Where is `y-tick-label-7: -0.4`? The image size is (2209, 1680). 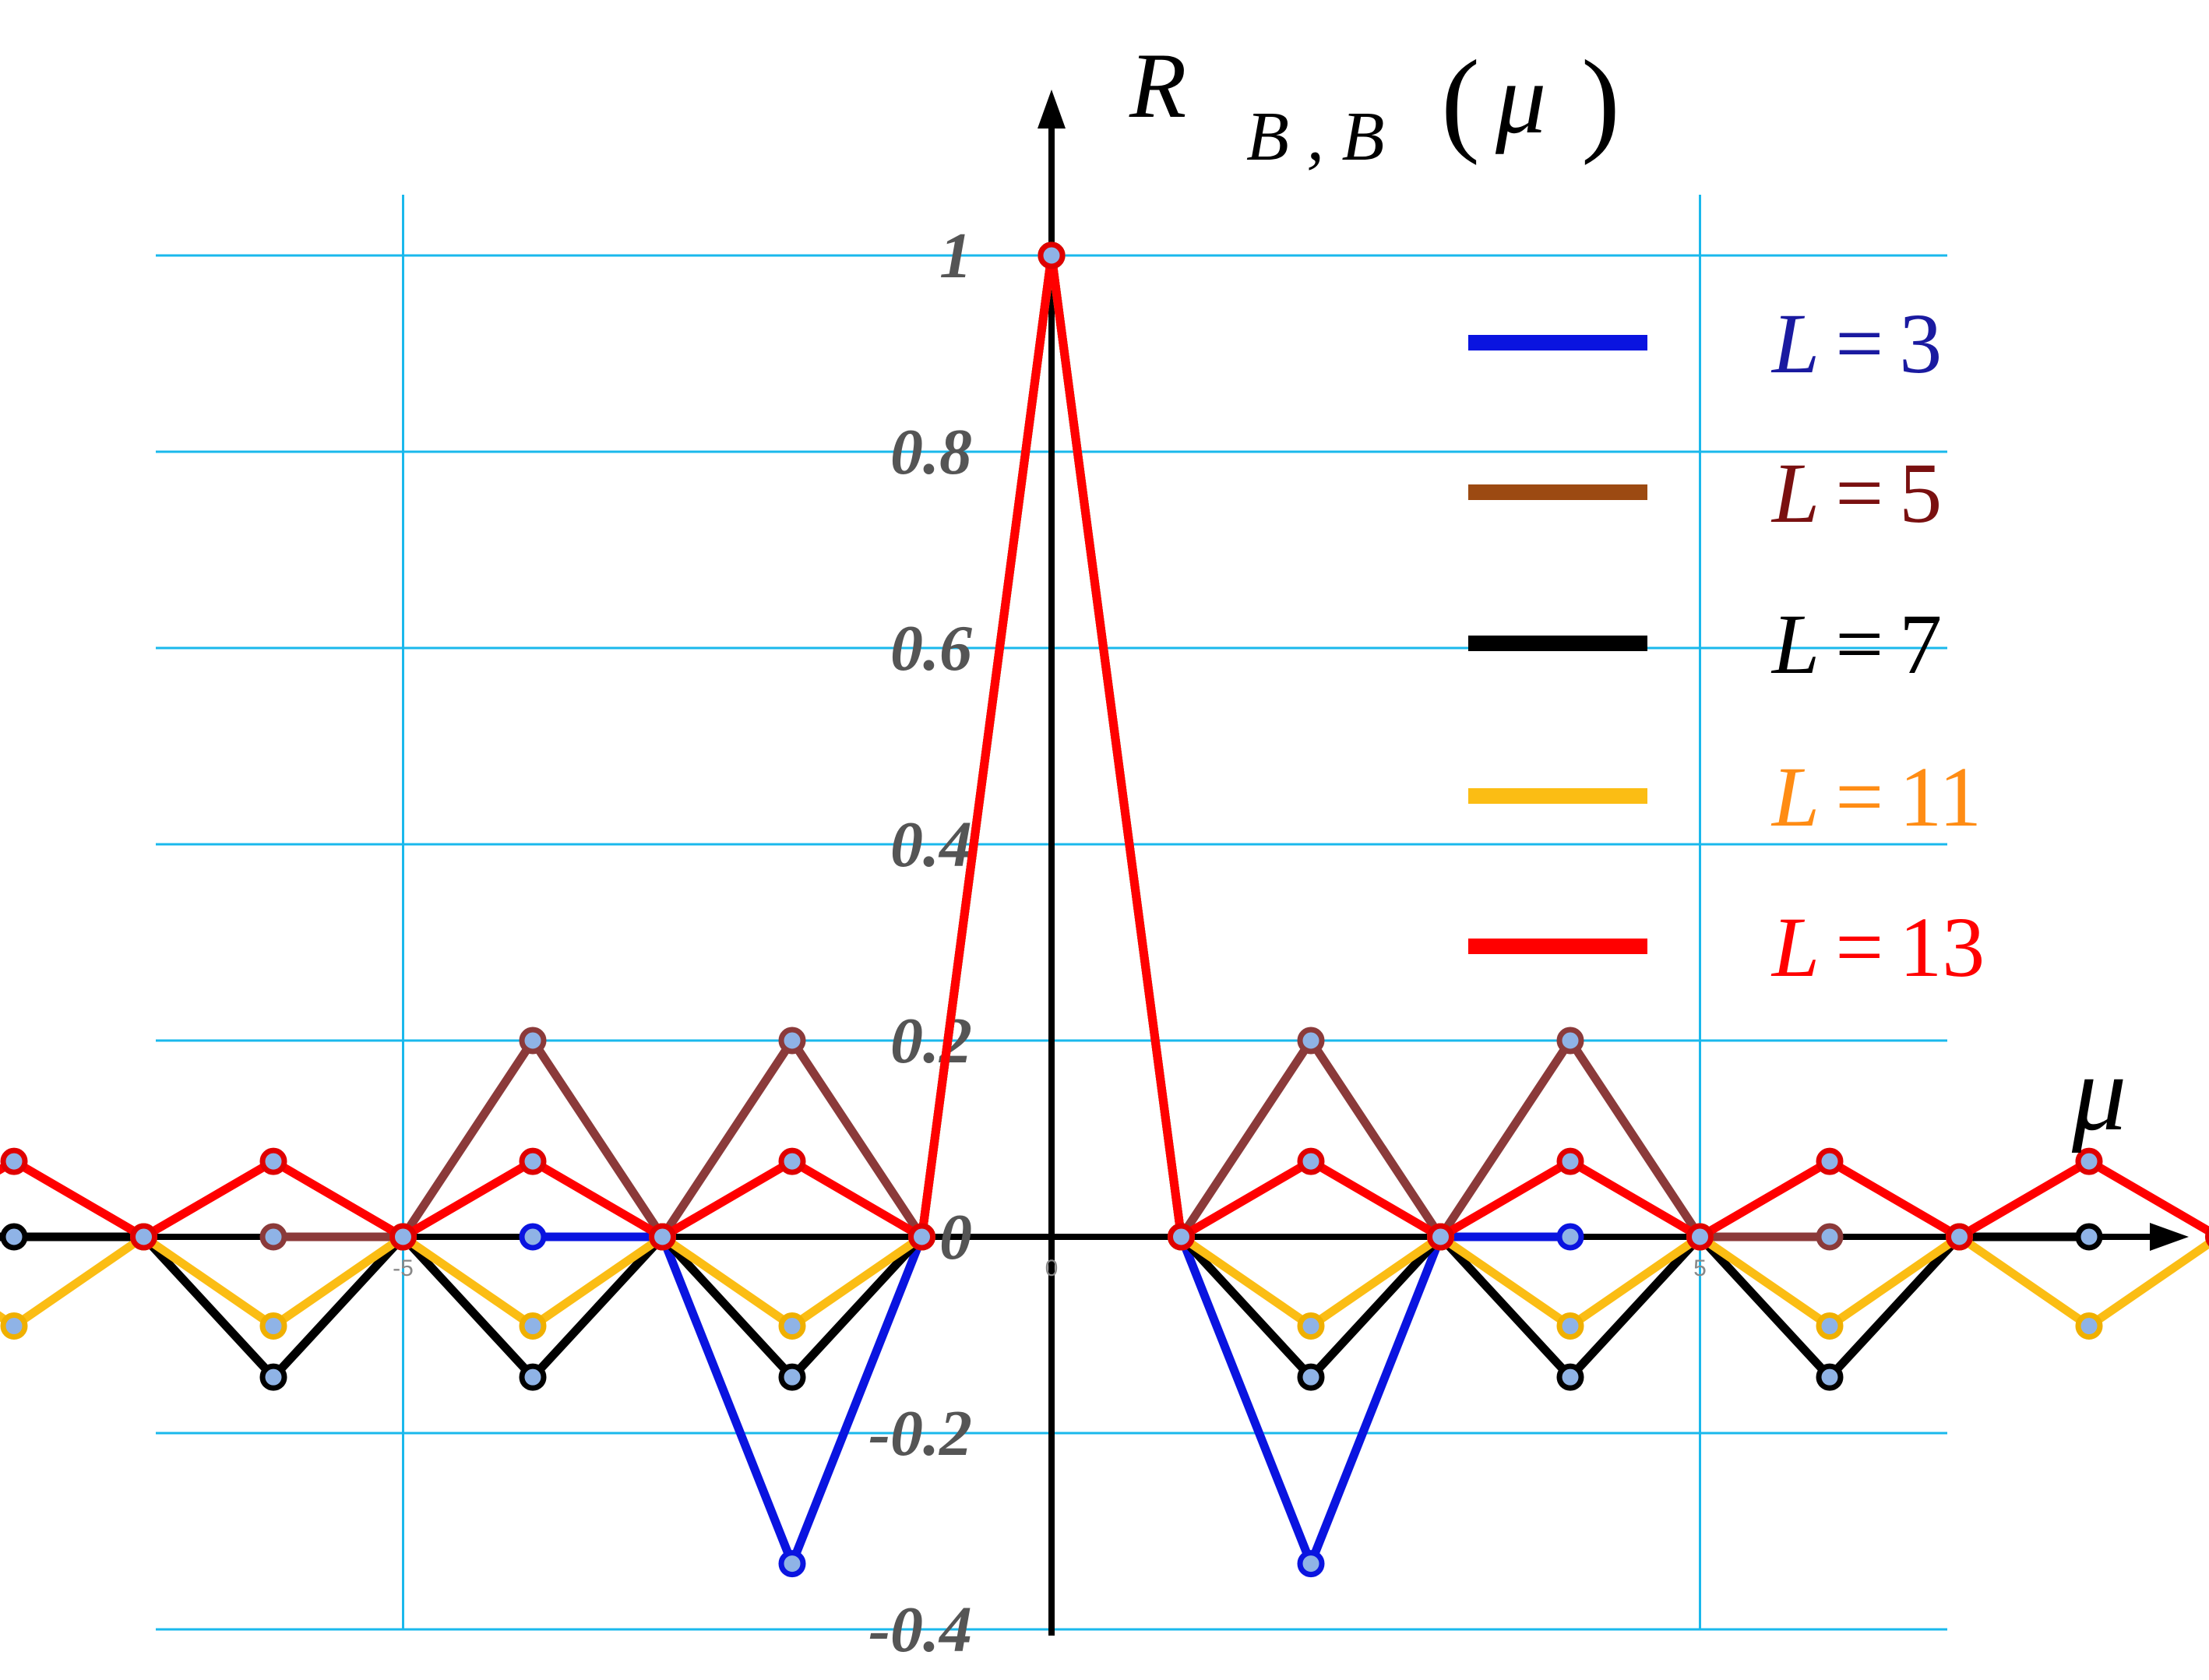 y-tick-label-7: -0.4 is located at coordinates (920, 1630).